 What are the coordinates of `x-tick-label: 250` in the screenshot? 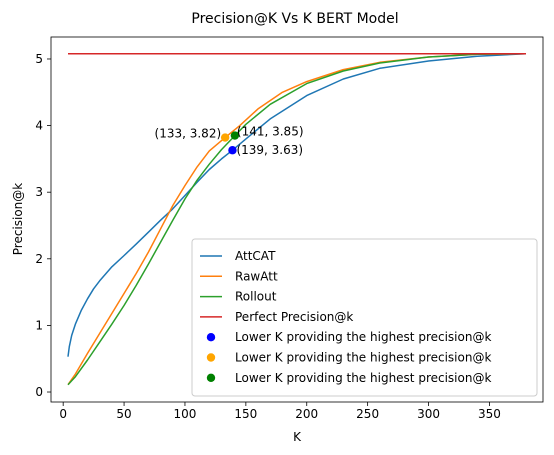 It's located at (367, 414).